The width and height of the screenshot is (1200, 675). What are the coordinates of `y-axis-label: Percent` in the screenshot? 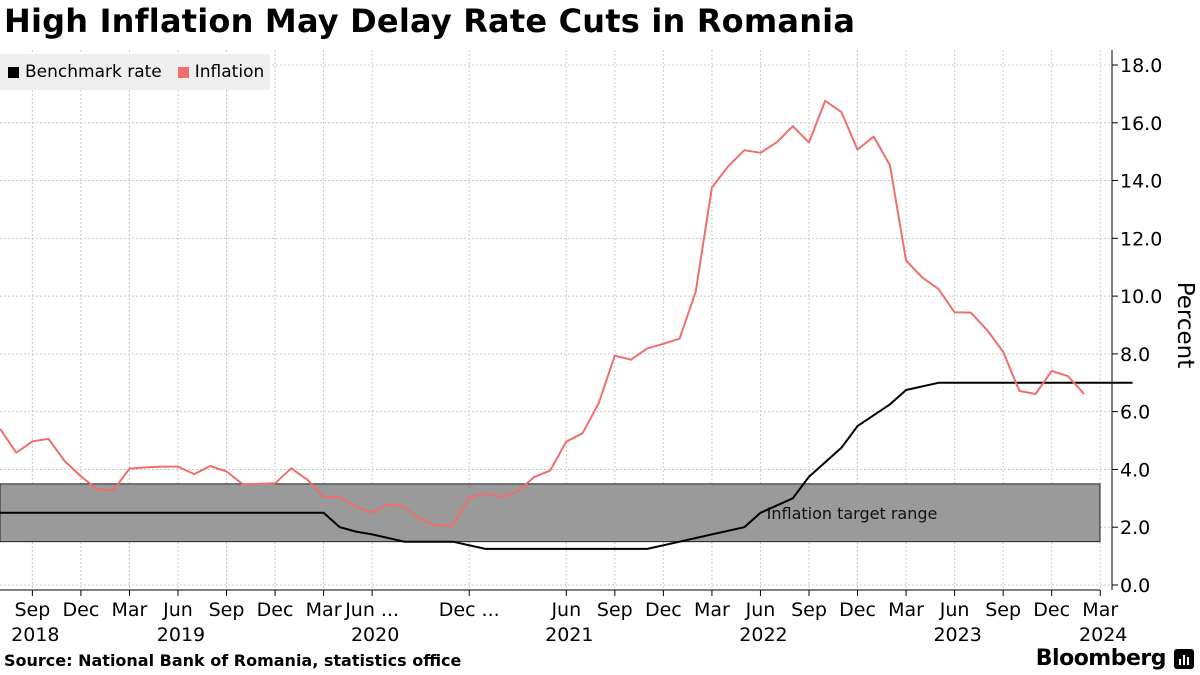 It's located at (1185, 325).